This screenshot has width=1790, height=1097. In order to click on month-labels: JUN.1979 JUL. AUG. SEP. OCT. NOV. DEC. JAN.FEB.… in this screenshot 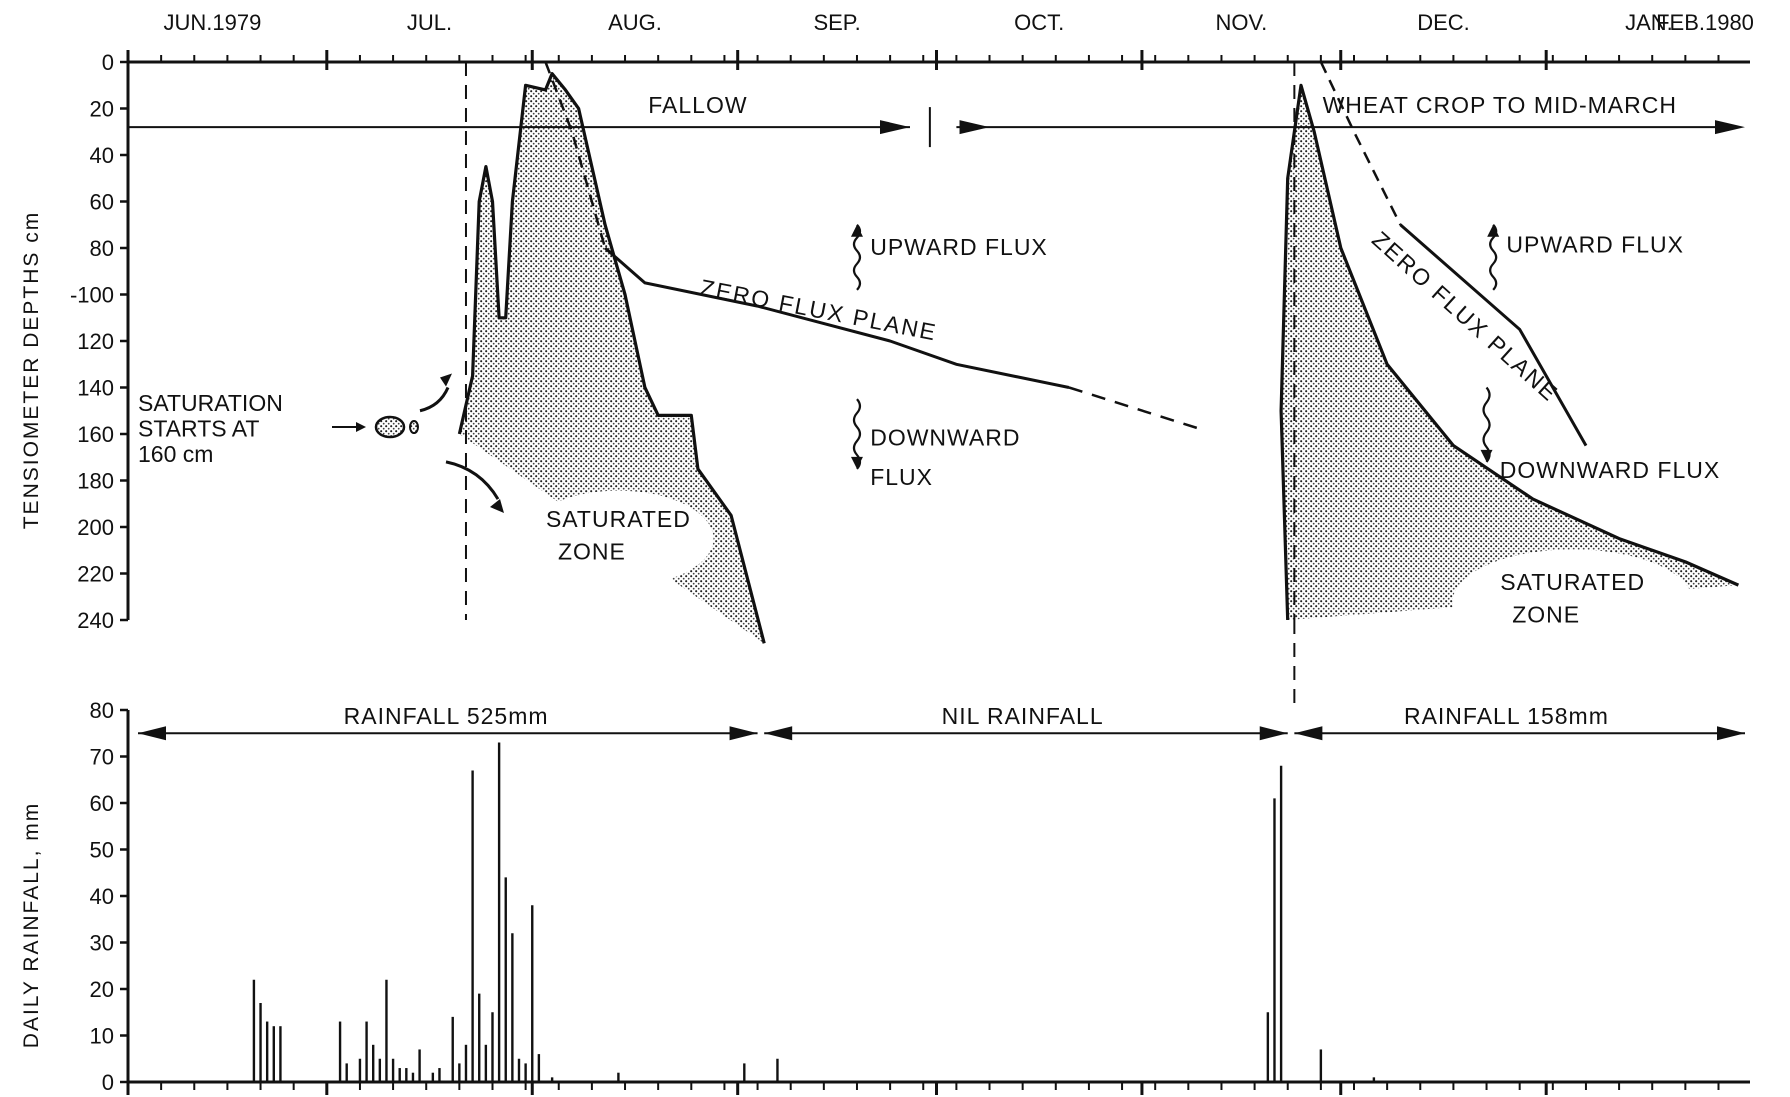, I will do `click(958, 22)`.